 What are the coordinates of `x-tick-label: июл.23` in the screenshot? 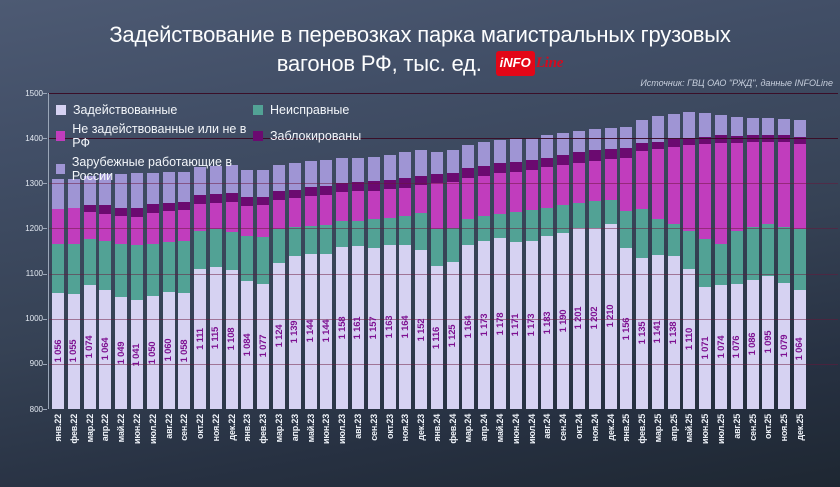 It's located at (342, 429).